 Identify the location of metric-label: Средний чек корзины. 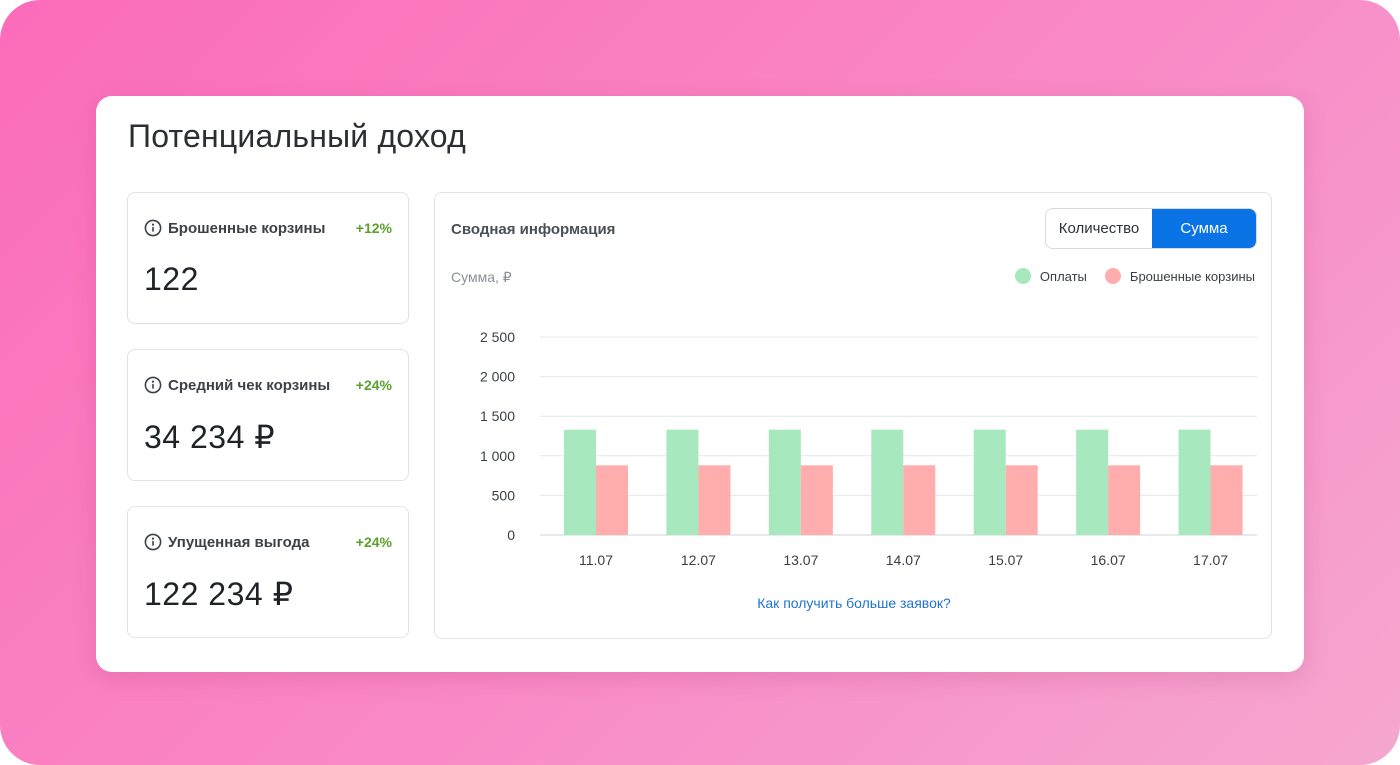
(249, 385).